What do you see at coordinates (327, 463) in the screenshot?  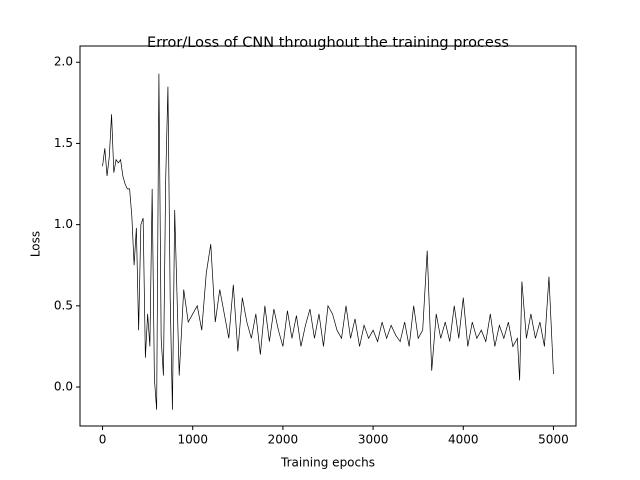 I see `x-axis-label: Training epochs` at bounding box center [327, 463].